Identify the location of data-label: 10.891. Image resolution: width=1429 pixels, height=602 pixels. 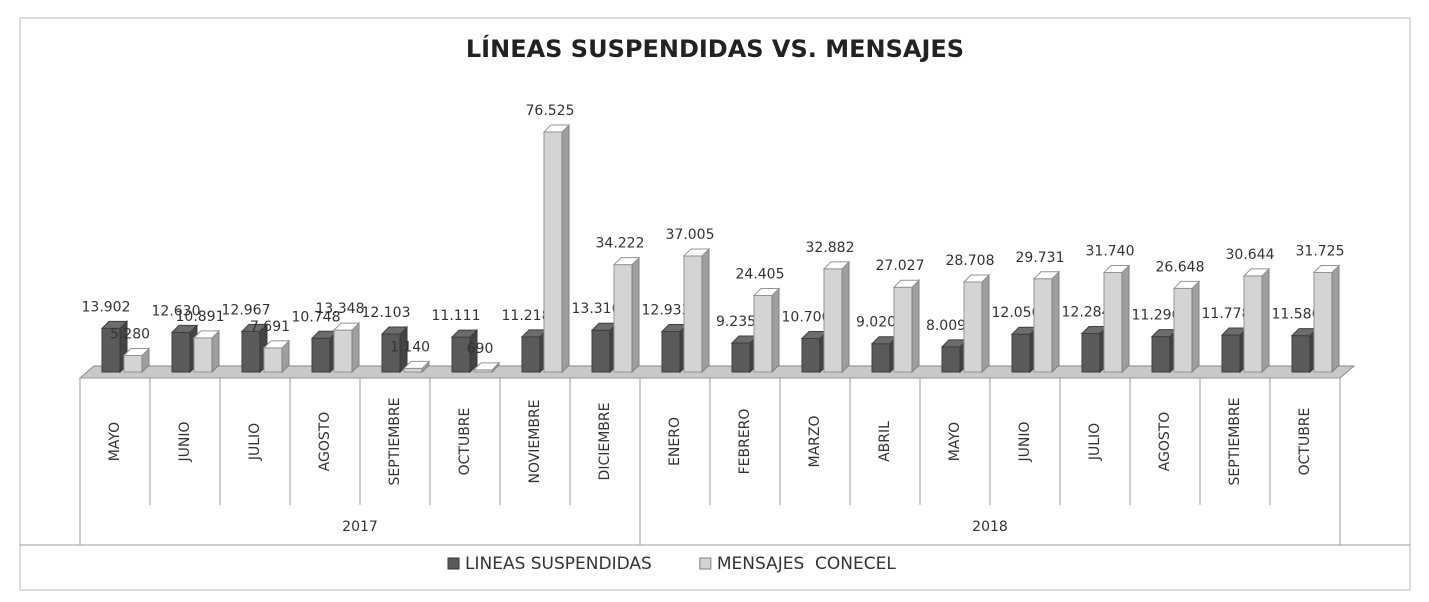
(200, 317).